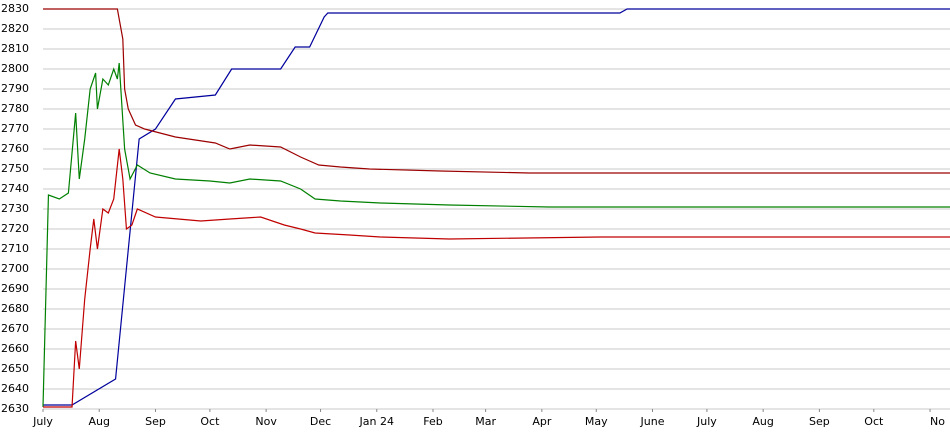  Describe the element at coordinates (15, 88) in the screenshot. I see `y-tick-label: 2790` at that location.